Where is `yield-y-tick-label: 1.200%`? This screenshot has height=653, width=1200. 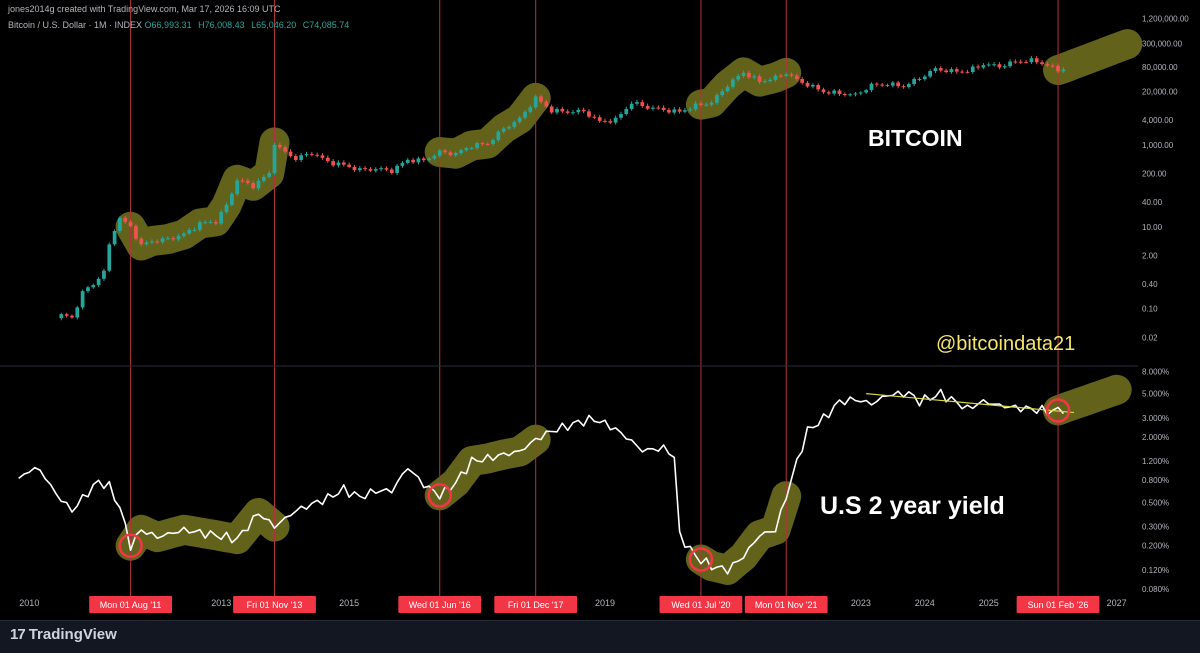
yield-y-tick-label: 1.200% is located at coordinates (1155, 461).